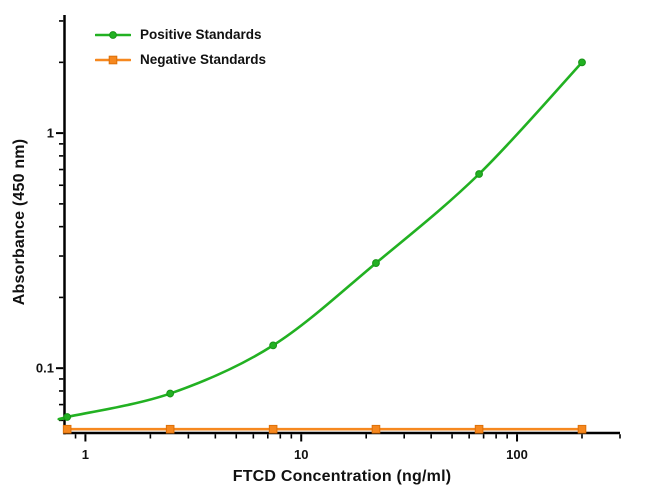 Image resolution: width=650 pixels, height=502 pixels. Describe the element at coordinates (45, 368) in the screenshot. I see `y-tick-label: 0.1` at that location.